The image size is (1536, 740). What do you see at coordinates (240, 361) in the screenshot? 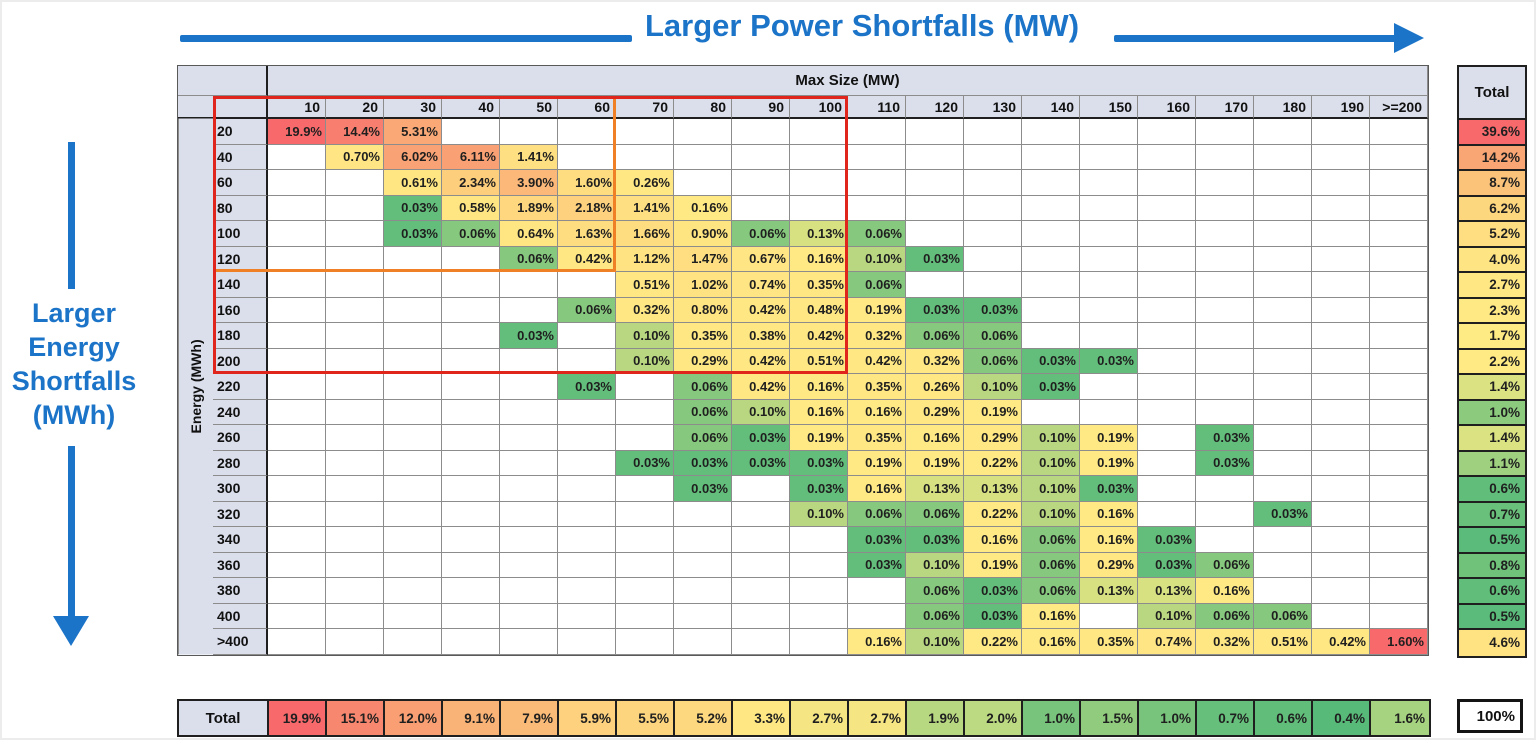
I see `row-header-200: 200` at bounding box center [240, 361].